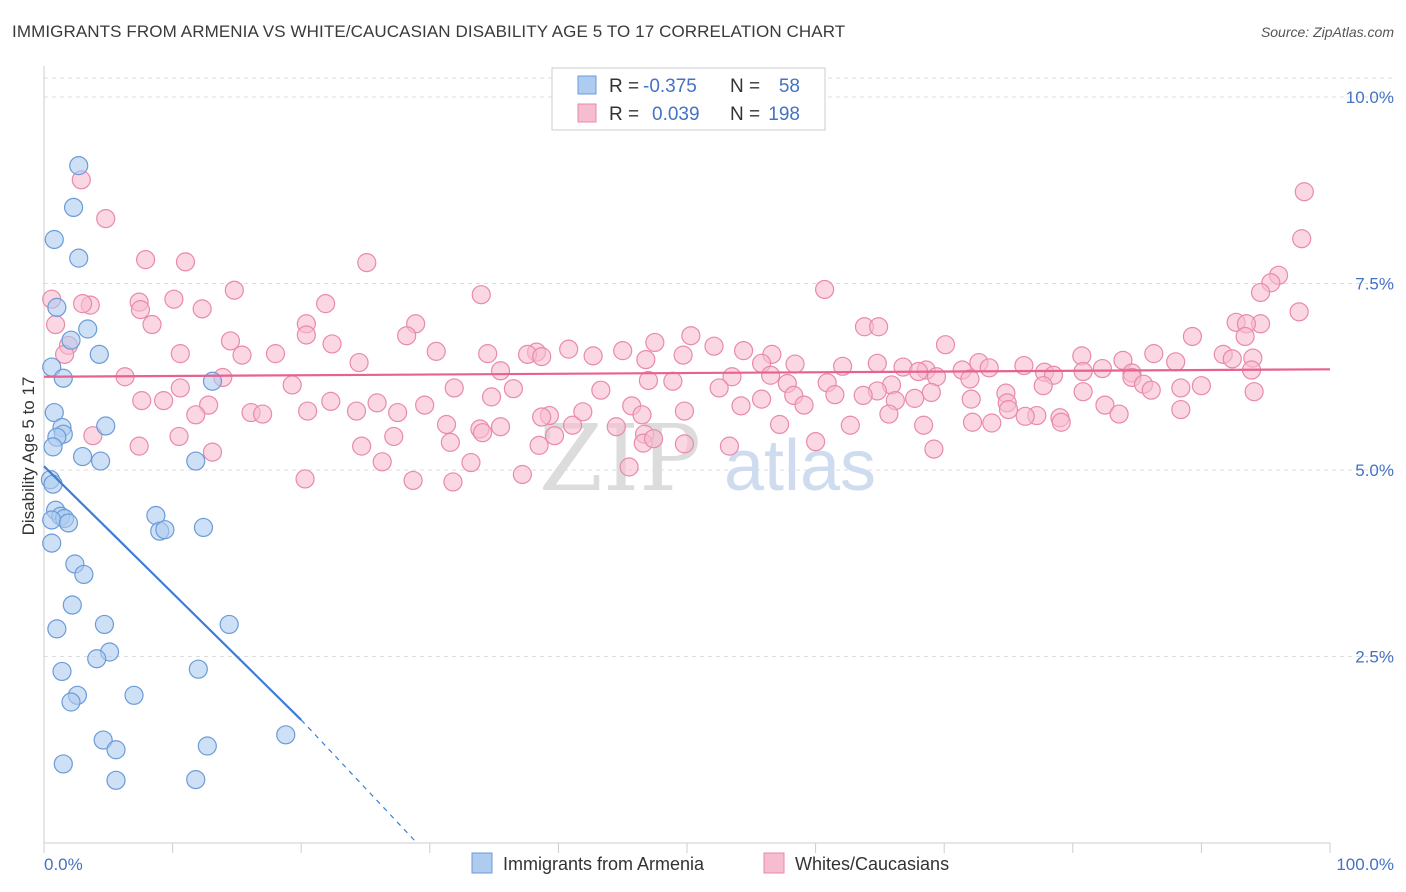 The width and height of the screenshot is (1406, 892). What do you see at coordinates (872, 864) in the screenshot?
I see `series-legend-label-whites: Whites/Caucasians` at bounding box center [872, 864].